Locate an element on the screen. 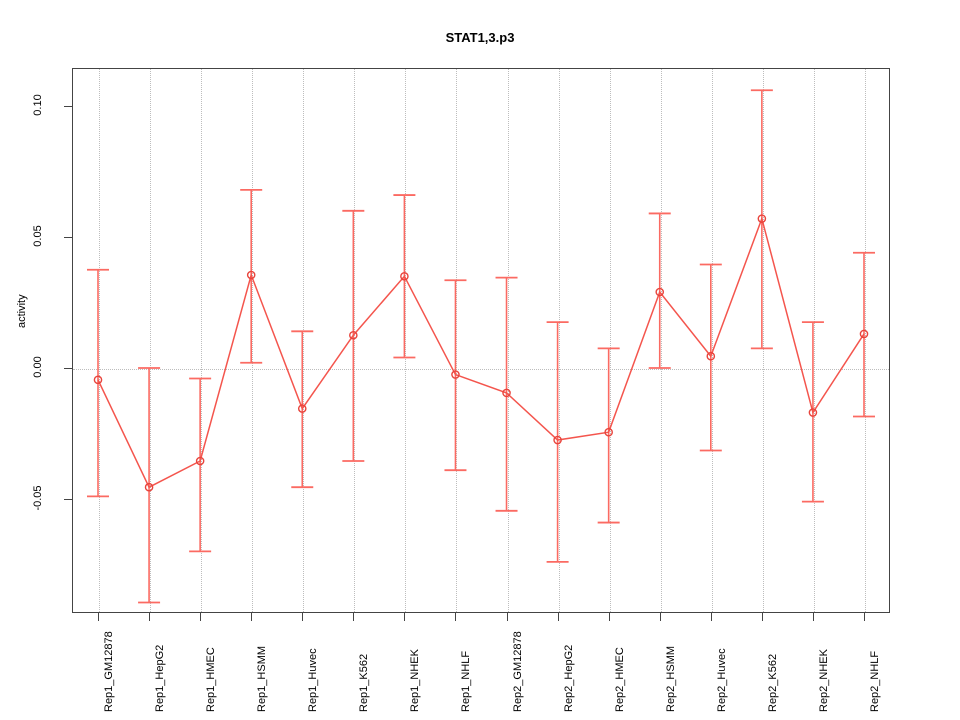  y-axis-label: activity is located at coordinates (22, 311).